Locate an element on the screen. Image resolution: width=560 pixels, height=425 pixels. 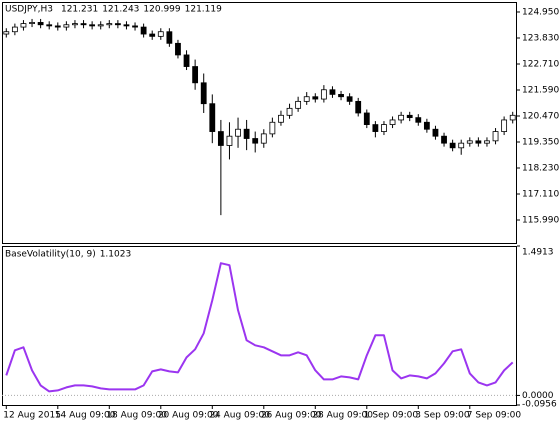
y-tick-label: 117.110 is located at coordinates (540, 195).